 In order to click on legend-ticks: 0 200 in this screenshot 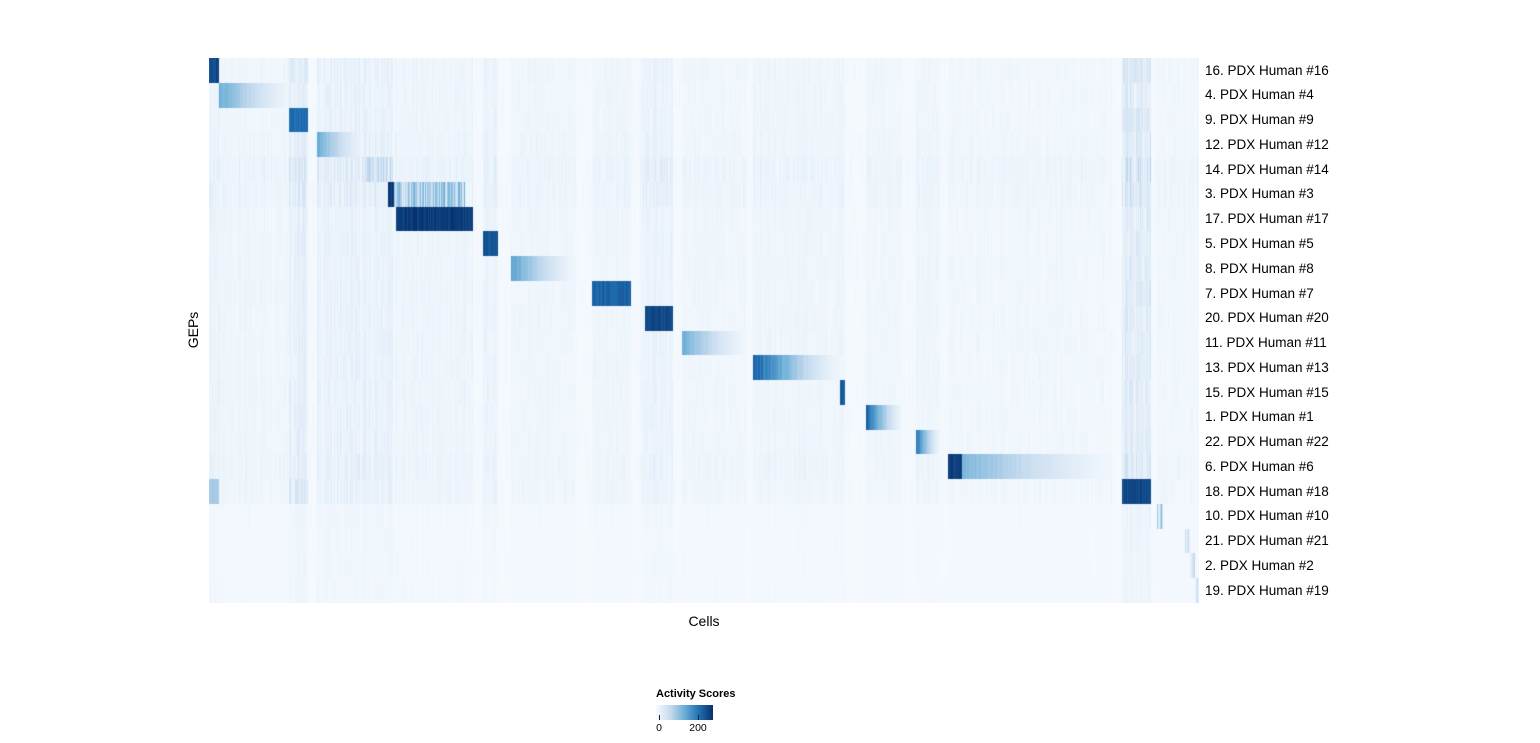, I will do `click(684, 729)`.